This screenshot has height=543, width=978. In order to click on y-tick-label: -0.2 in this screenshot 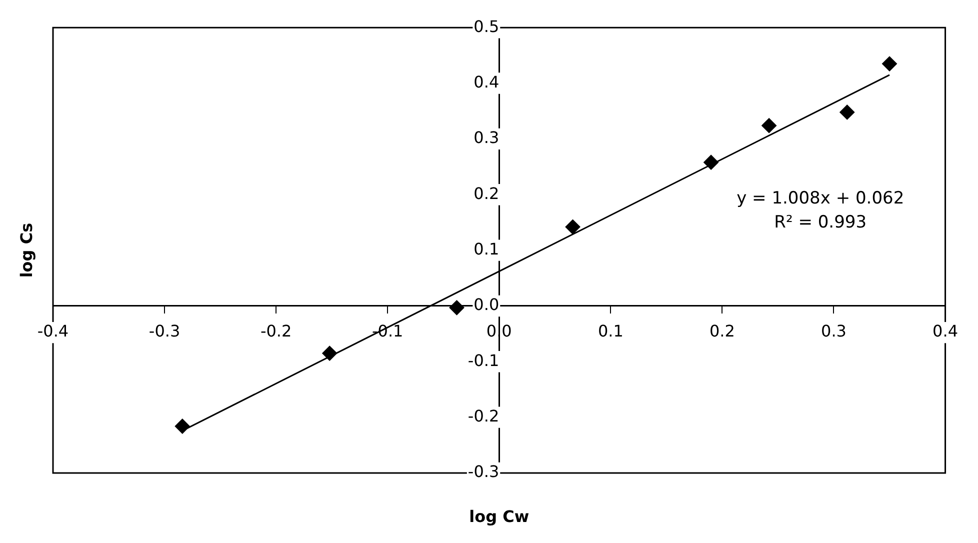, I will do `click(484, 416)`.